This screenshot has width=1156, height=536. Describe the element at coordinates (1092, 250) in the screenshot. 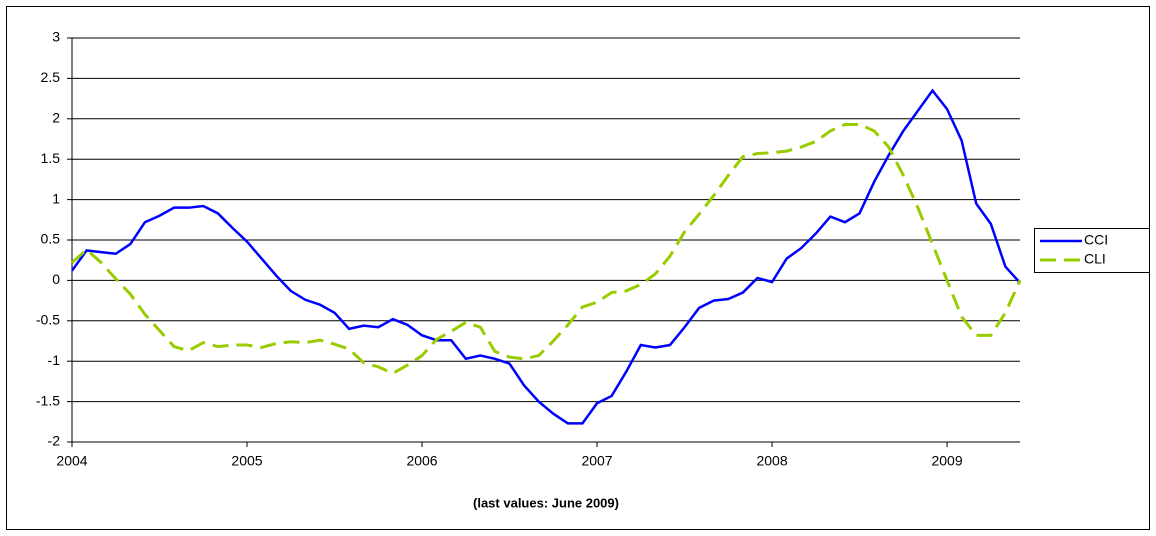

I see `legend-box` at that location.